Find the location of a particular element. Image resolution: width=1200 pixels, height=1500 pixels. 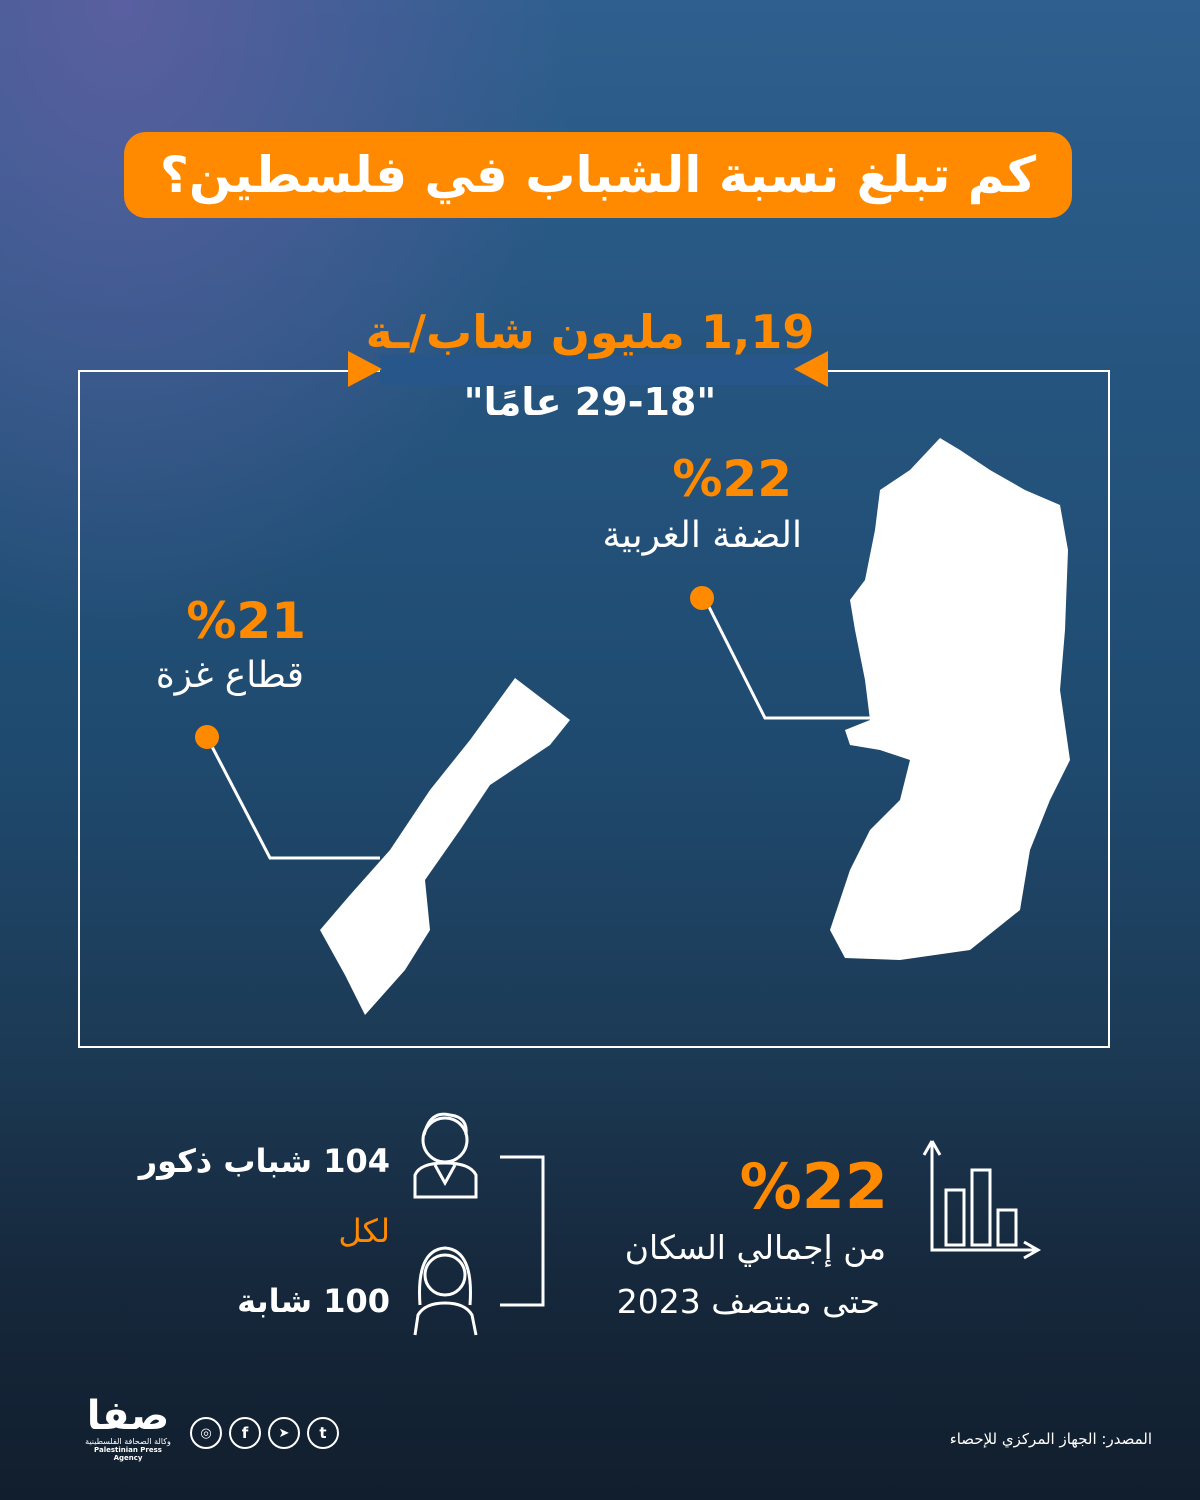

arrow-left-icon is located at coordinates (811, 369).